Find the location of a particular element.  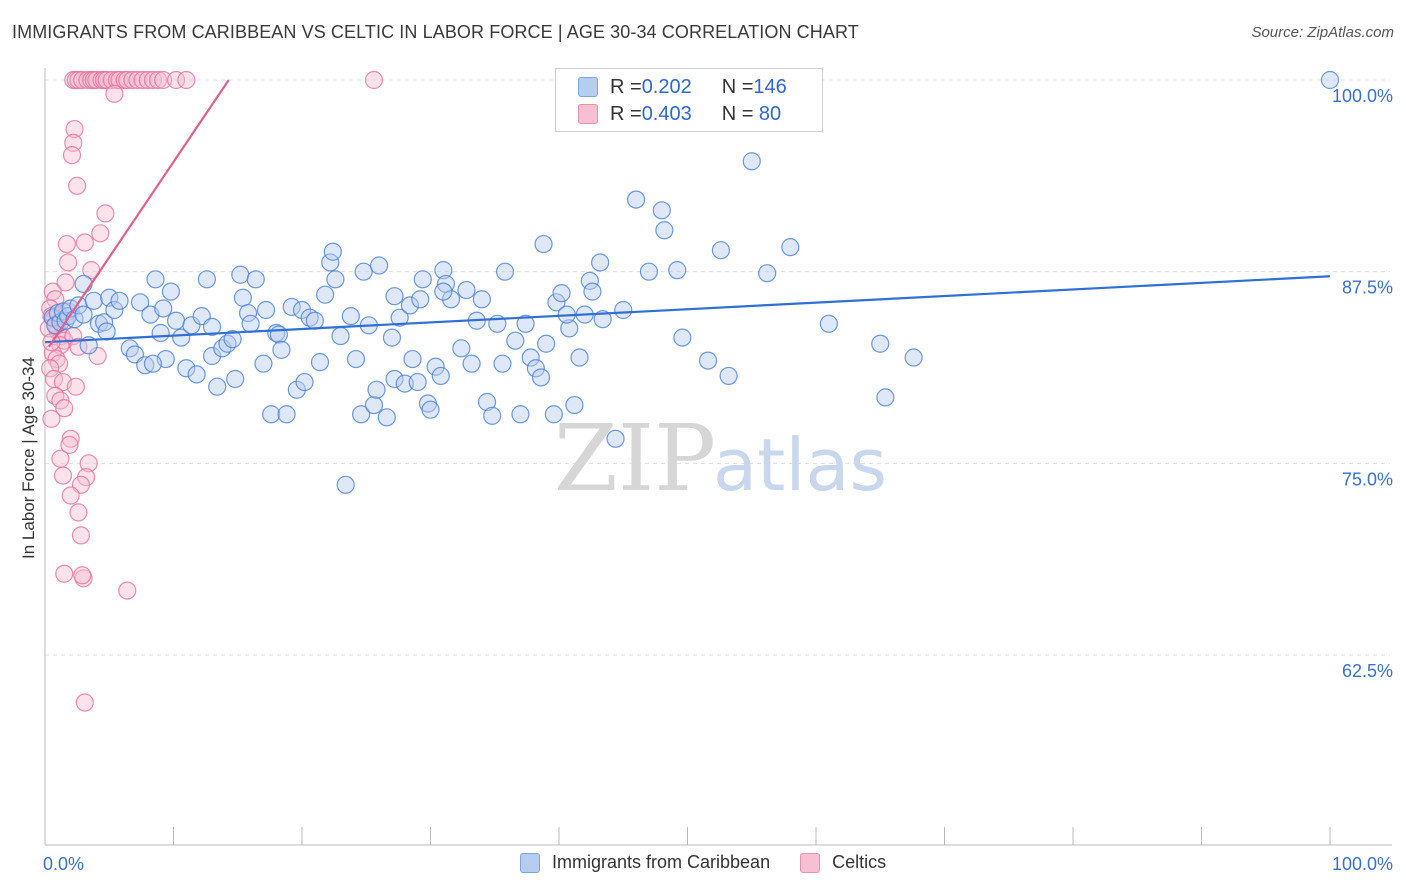

y-tick-label: 100.0% is located at coordinates (1362, 96).